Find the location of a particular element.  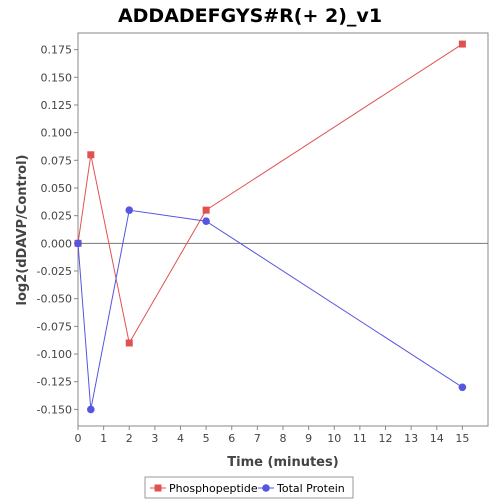

y-tick-label: -0.050 is located at coordinates (54, 299).